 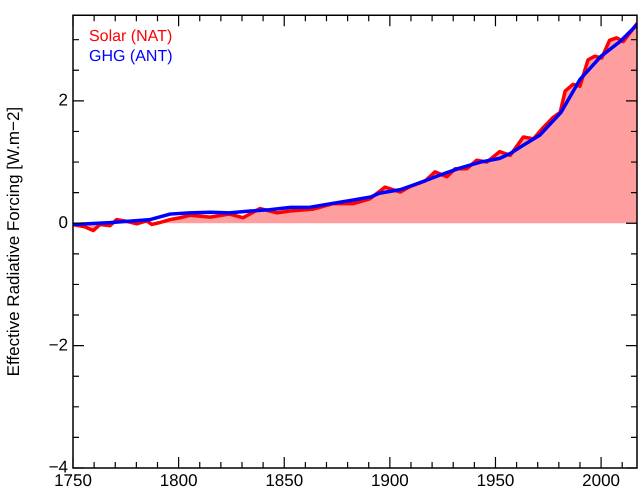 What do you see at coordinates (389, 480) in the screenshot?
I see `x-tick-label: 1900` at bounding box center [389, 480].